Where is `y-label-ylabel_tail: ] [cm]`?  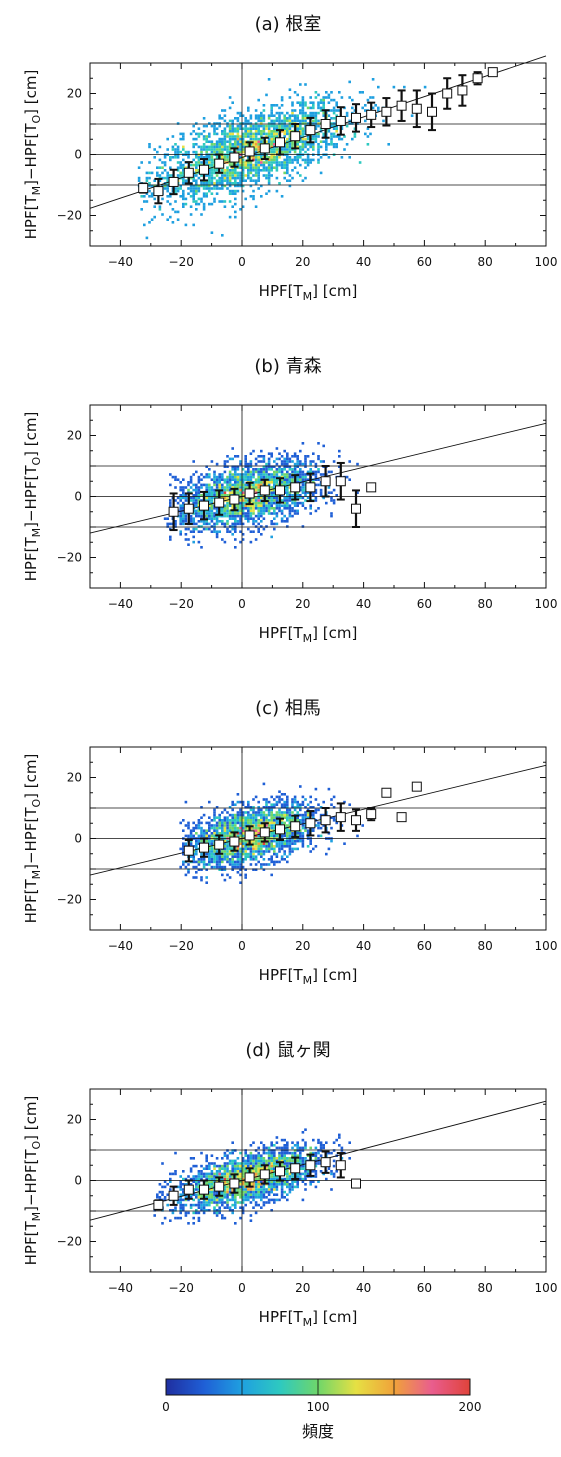
y-label-ylabel_tail: ] [cm] is located at coordinates (31, 776).